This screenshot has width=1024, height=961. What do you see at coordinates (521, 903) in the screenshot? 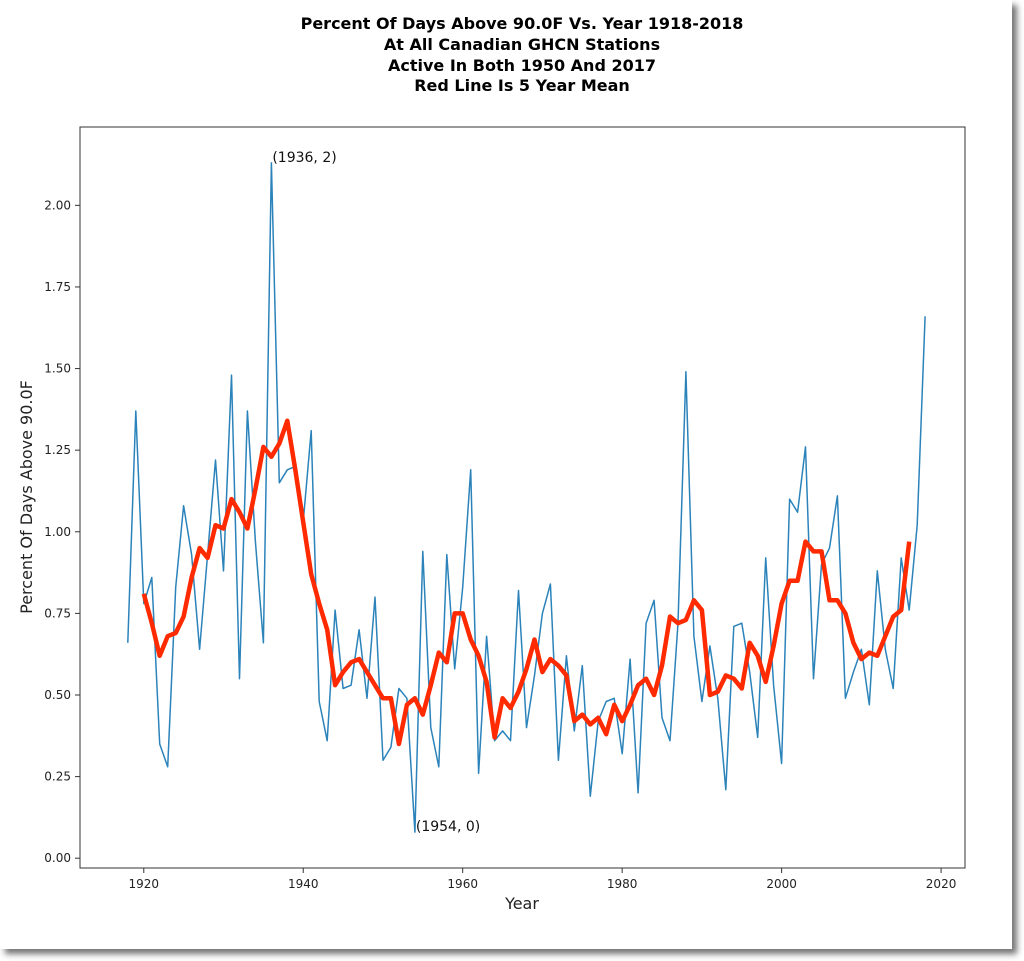
I see `x-axis-label: Year` at bounding box center [521, 903].